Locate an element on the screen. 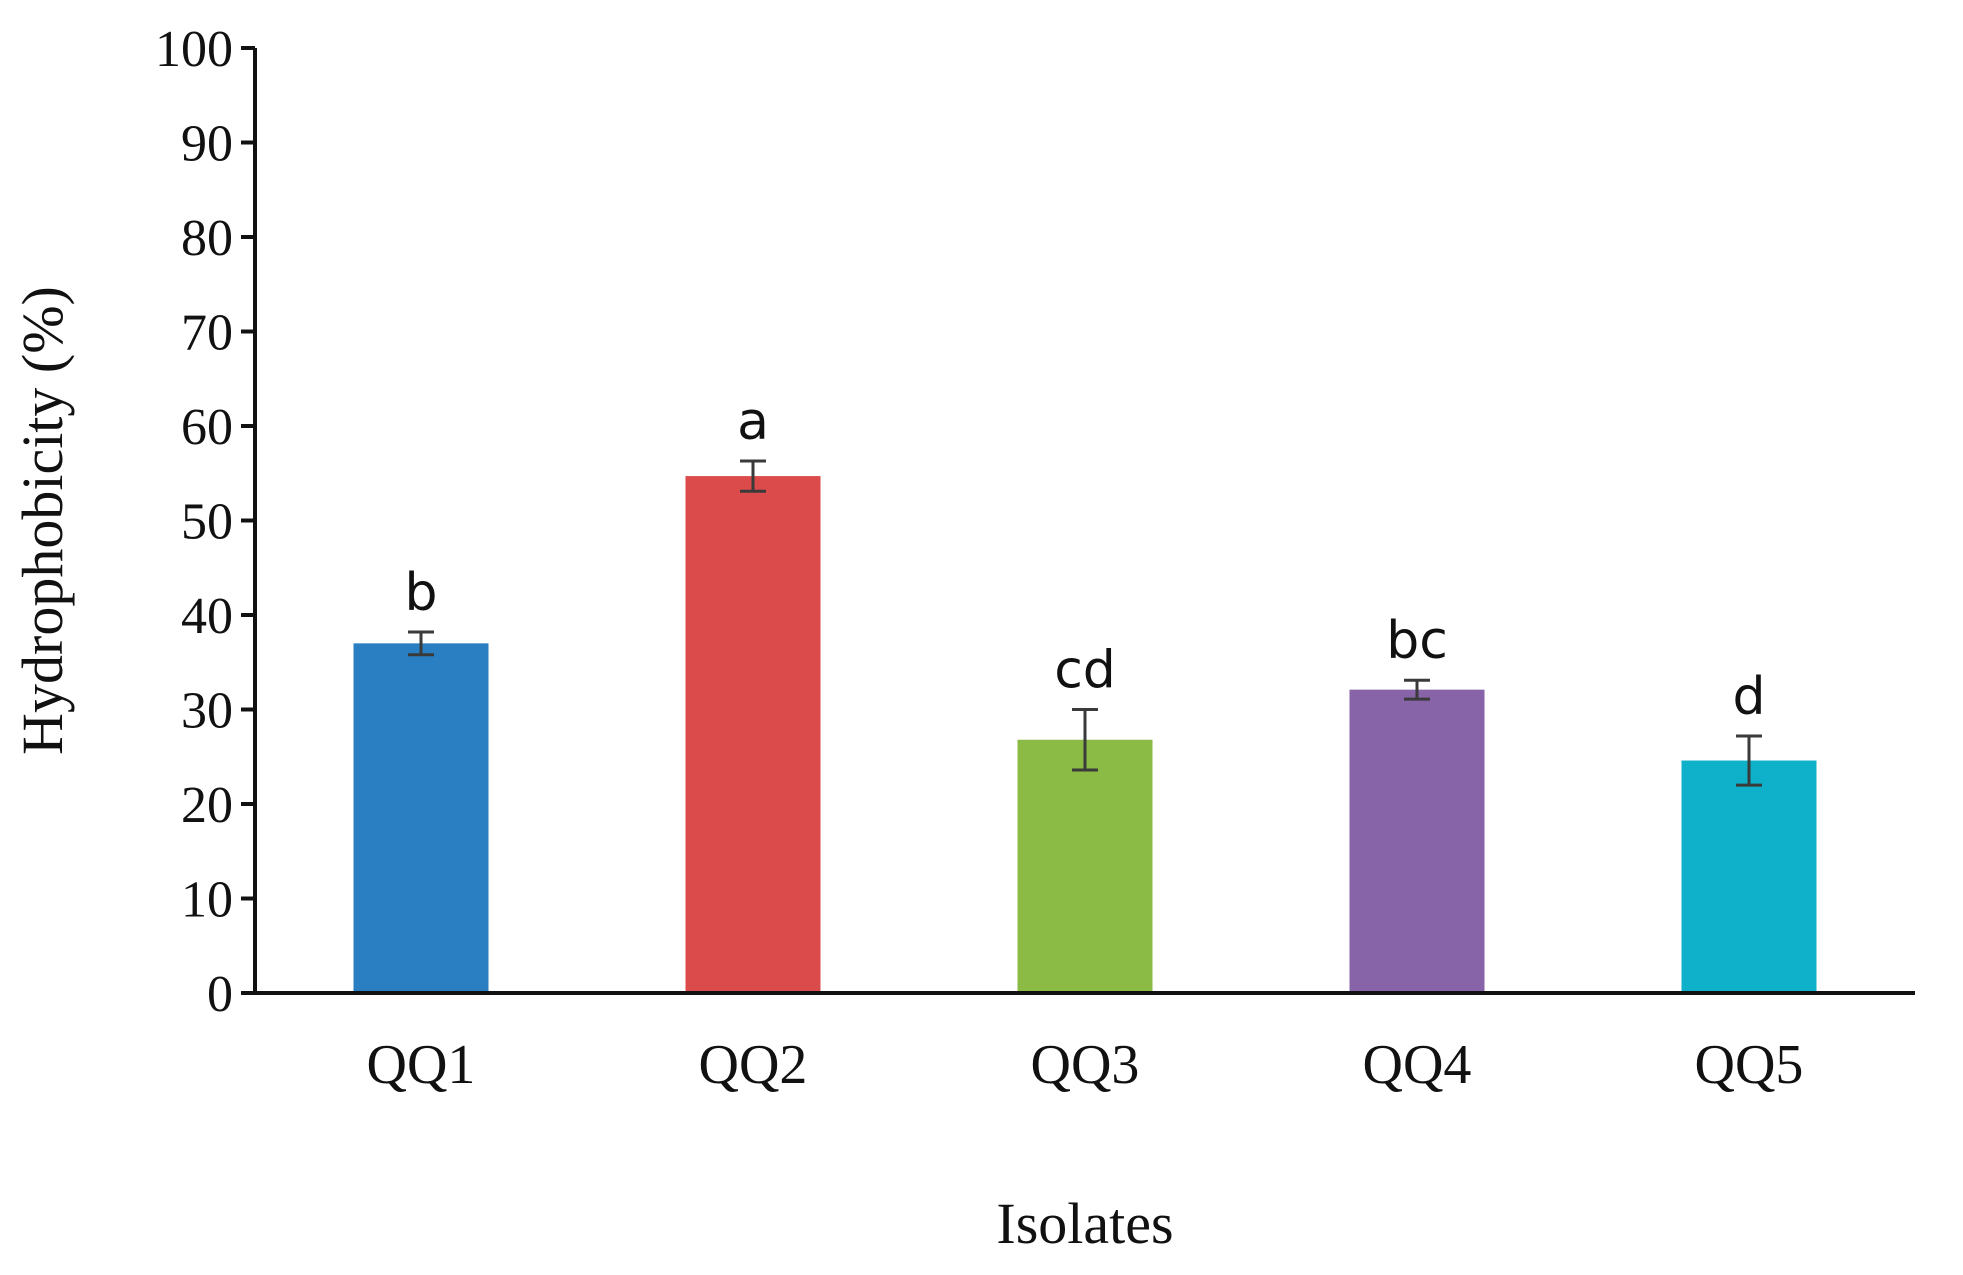  bar-qq3 is located at coordinates (1085, 866).